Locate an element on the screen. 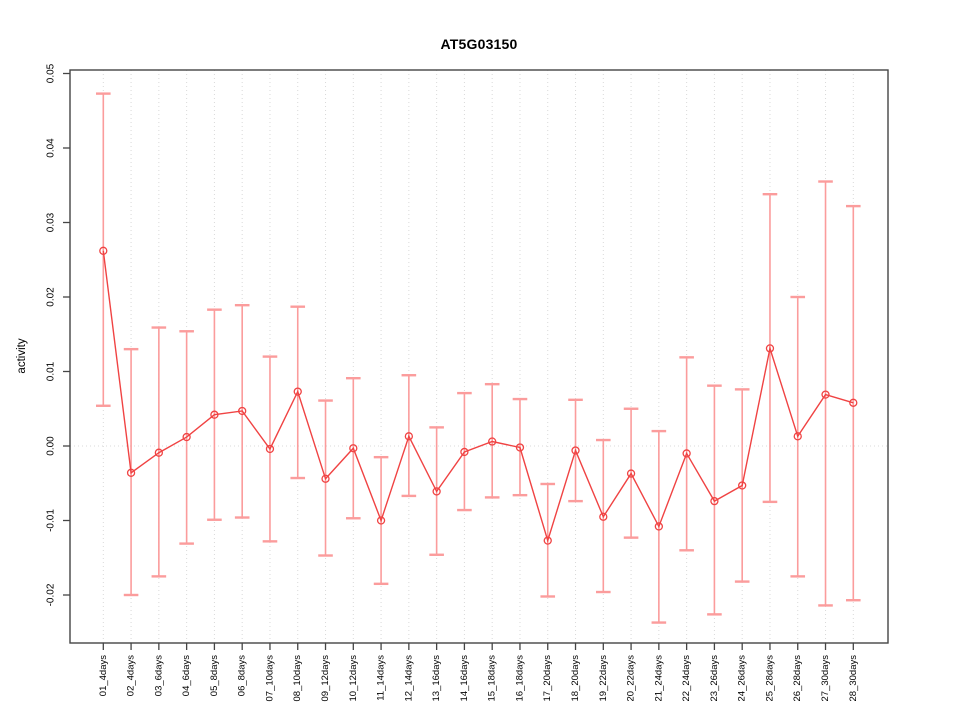 Image resolution: width=960 pixels, height=720 pixels. y-tick-label: 0.04 is located at coordinates (51, 148).